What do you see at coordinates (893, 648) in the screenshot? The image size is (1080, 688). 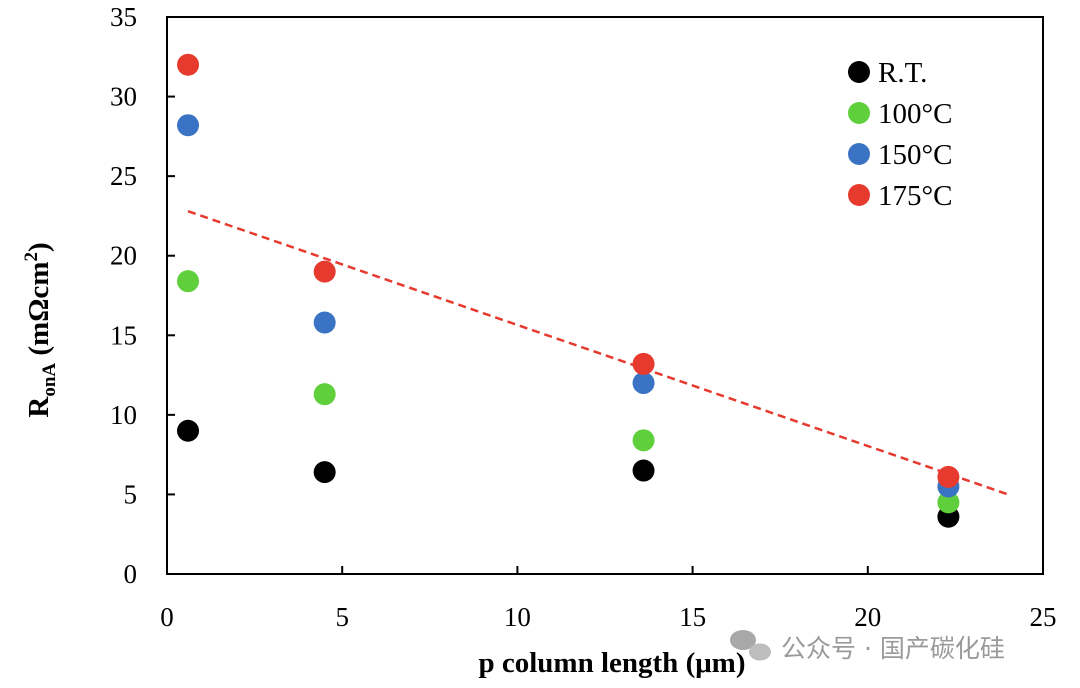 I see `watermark-text: 公众号 · 国产碳化硅` at bounding box center [893, 648].